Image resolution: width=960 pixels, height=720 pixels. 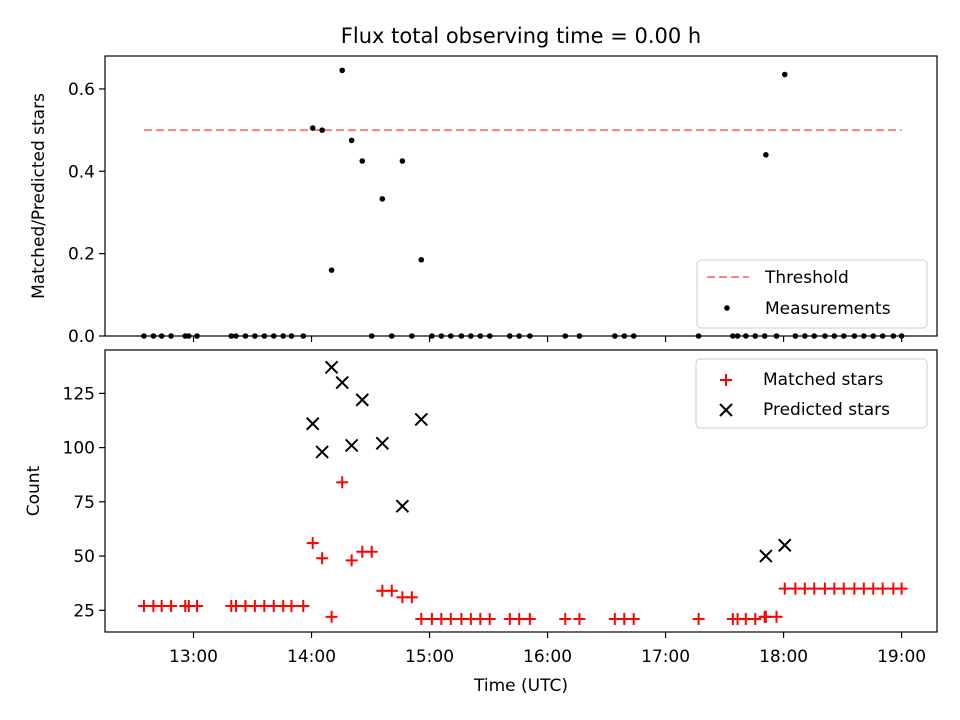 I want to click on ratio-ytick-label: 0.0, so click(x=81, y=337).